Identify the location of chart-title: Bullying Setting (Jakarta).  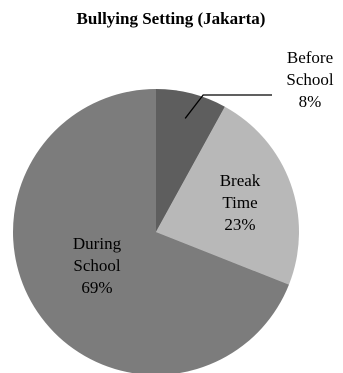
(171, 18).